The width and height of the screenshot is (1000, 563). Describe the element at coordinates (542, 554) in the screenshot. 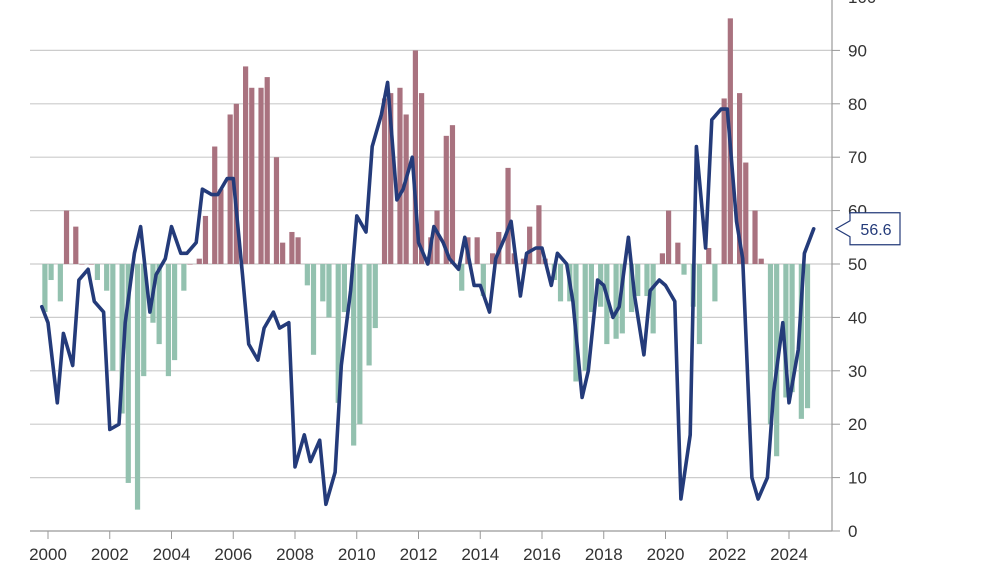

I see `x-tick-label: 2016` at that location.